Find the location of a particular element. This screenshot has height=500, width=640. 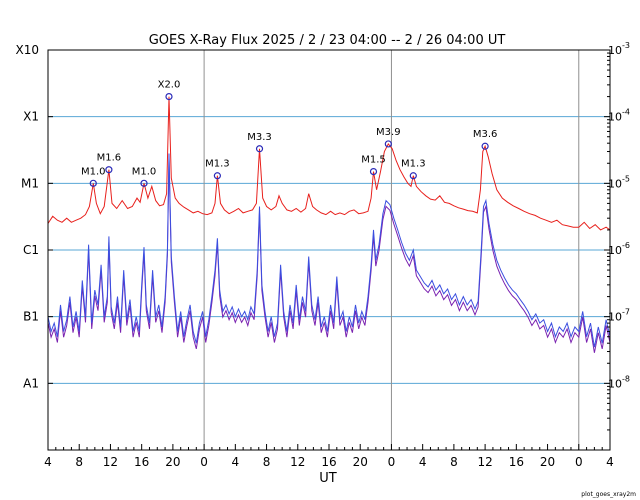

right-axis-tick-label: 10⁻³ is located at coordinates (619, 49).